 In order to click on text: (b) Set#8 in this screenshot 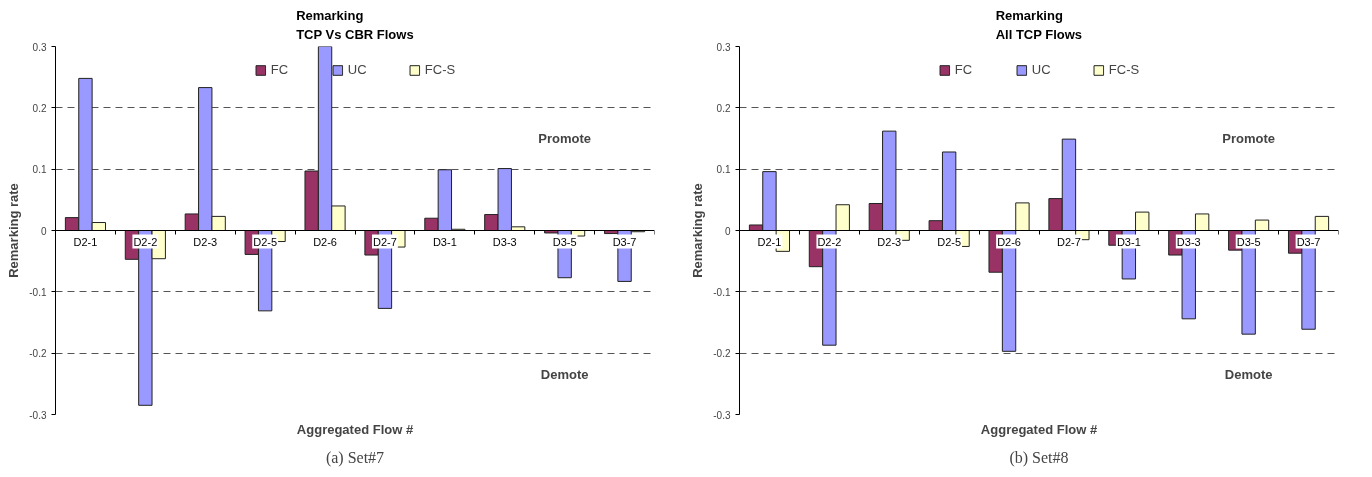, I will do `click(1039, 457)`.